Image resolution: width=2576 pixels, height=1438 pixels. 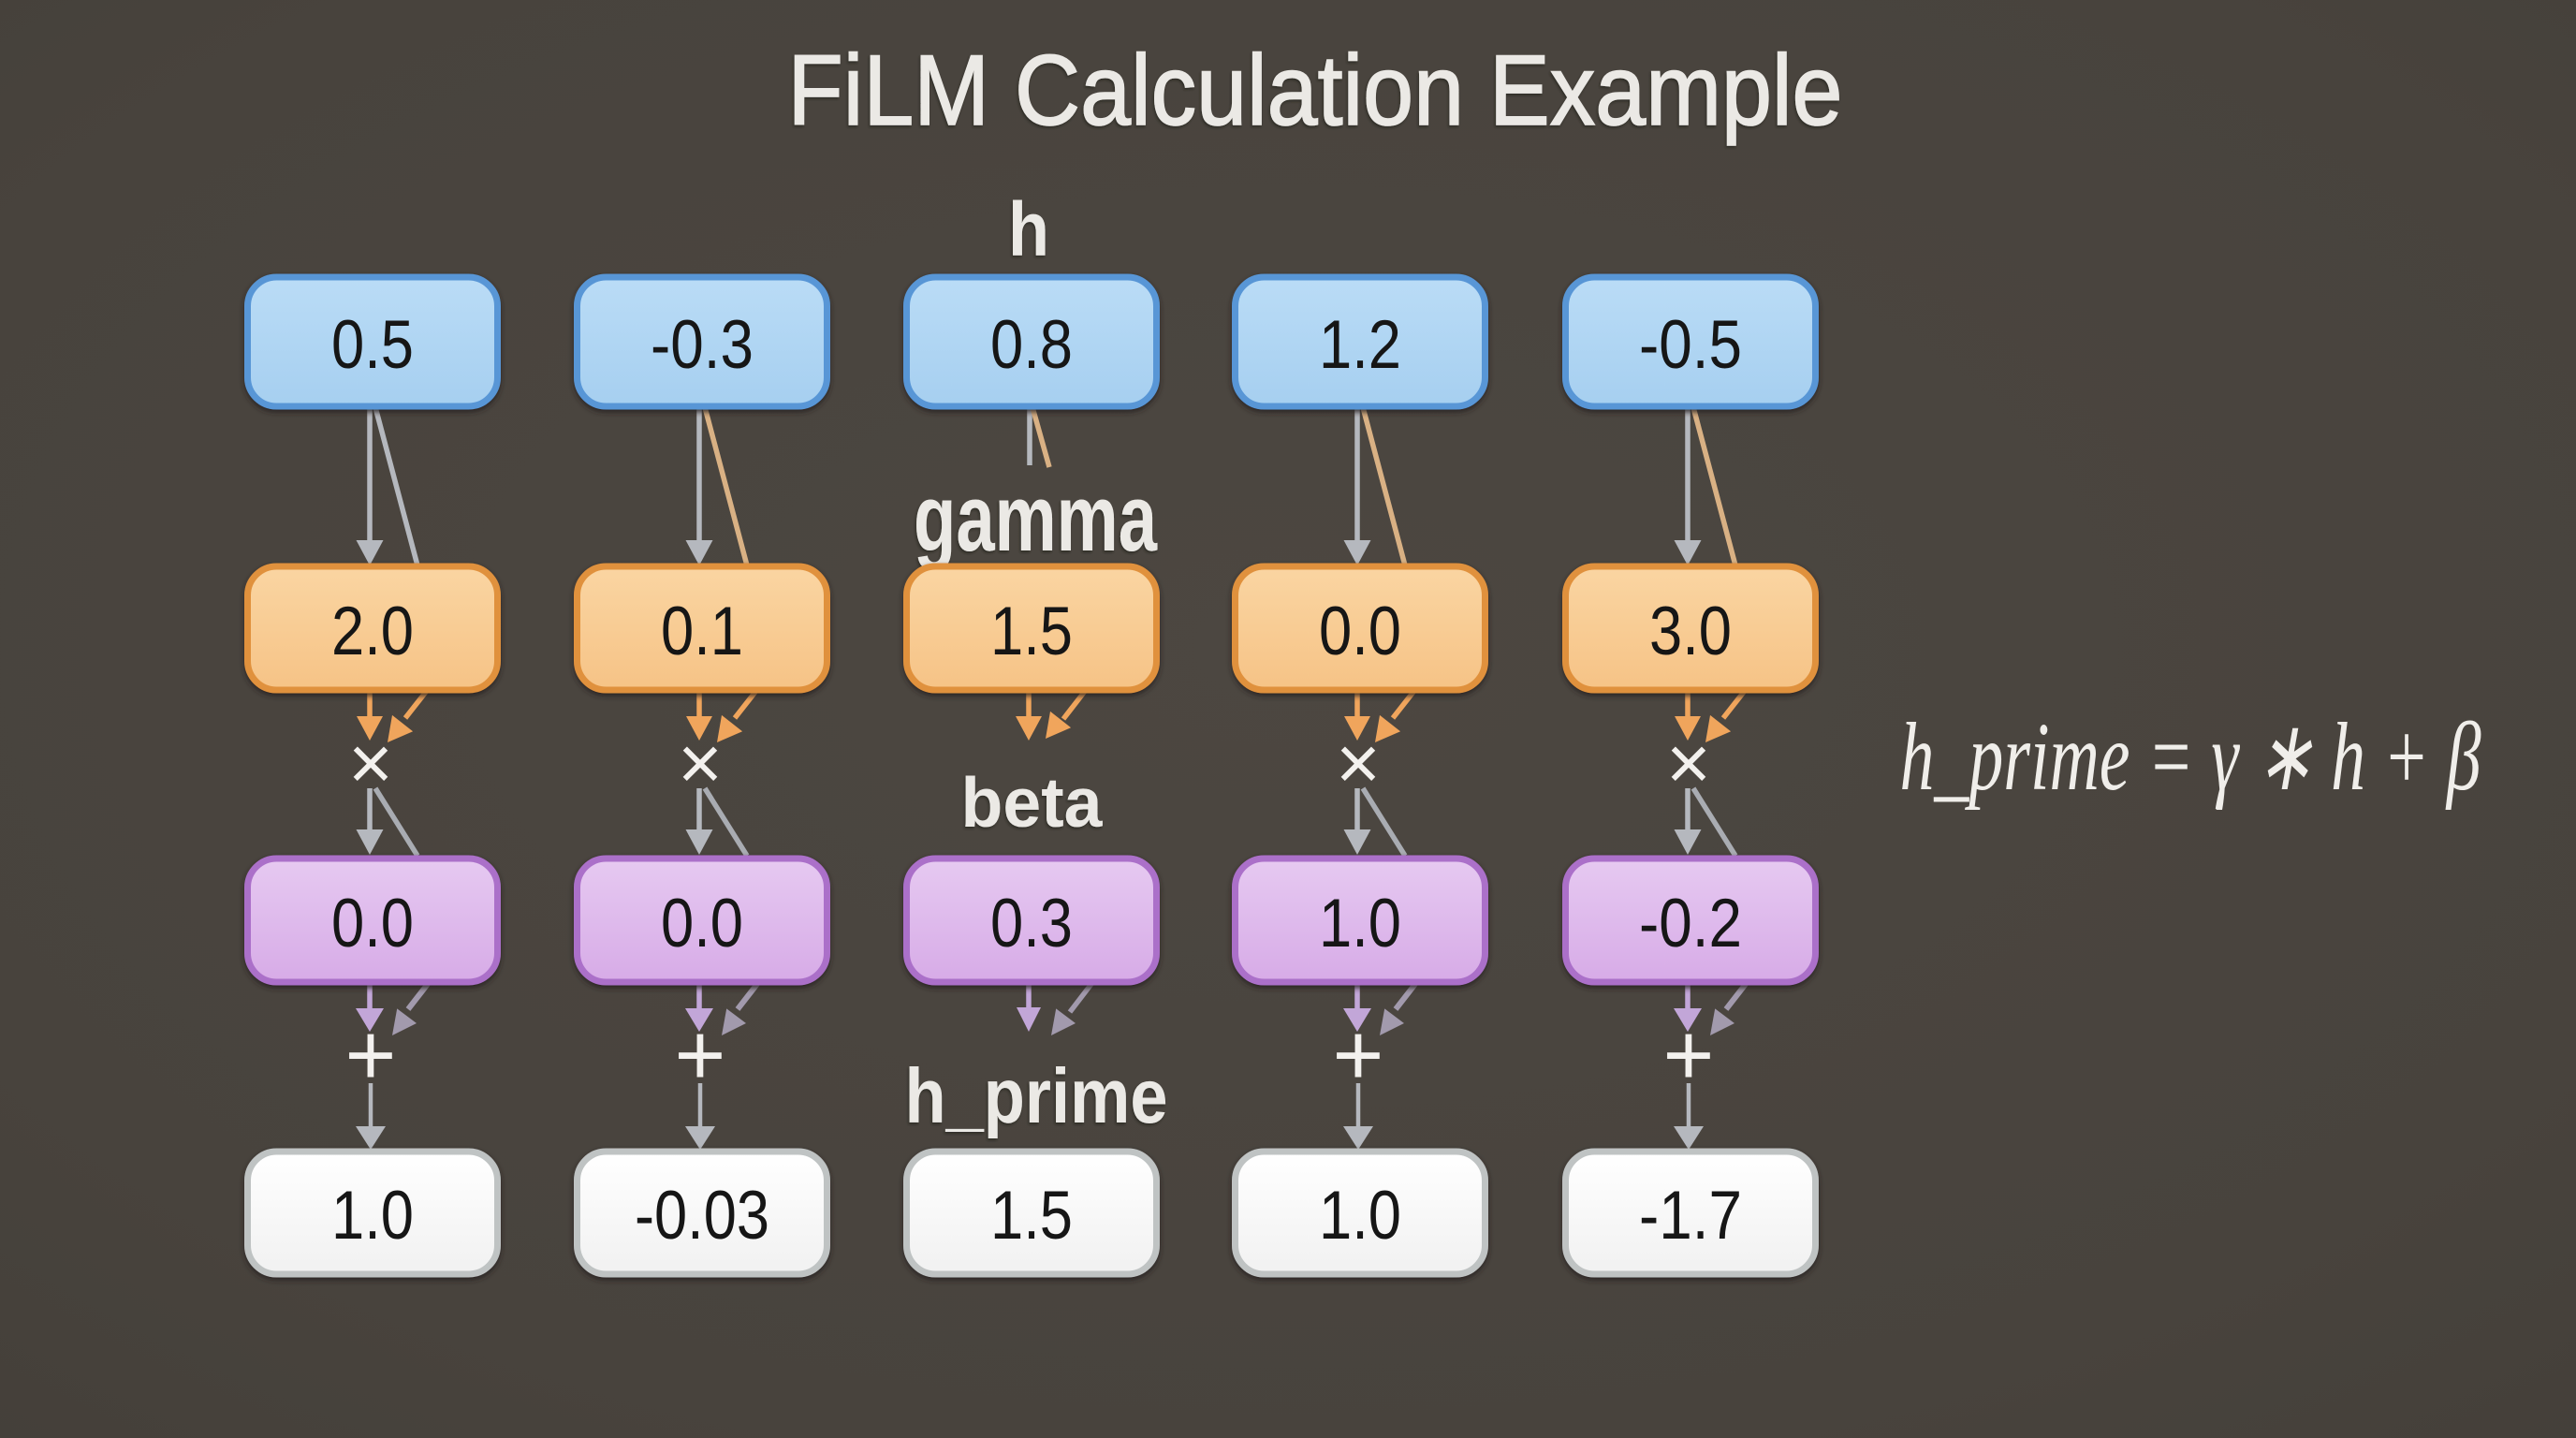 What do you see at coordinates (1031, 923) in the screenshot?
I see `svg-text: 0.3` at bounding box center [1031, 923].